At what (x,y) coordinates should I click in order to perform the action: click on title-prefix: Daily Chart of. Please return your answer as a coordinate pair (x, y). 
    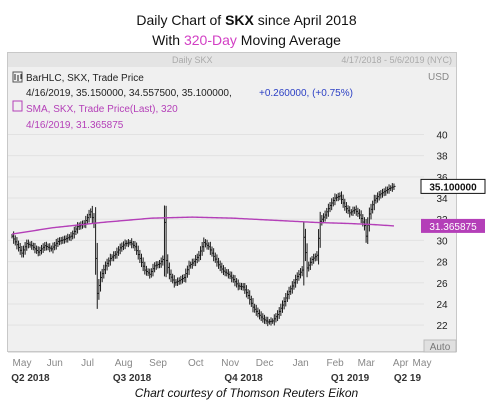
    Looking at the image, I should click on (181, 20).